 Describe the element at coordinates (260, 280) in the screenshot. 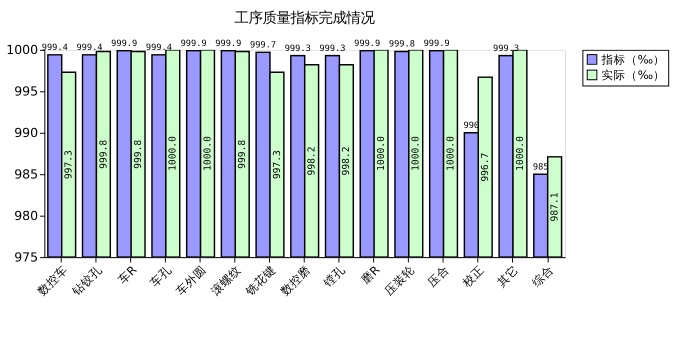

I see `x-tick-label: 铣花键` at that location.